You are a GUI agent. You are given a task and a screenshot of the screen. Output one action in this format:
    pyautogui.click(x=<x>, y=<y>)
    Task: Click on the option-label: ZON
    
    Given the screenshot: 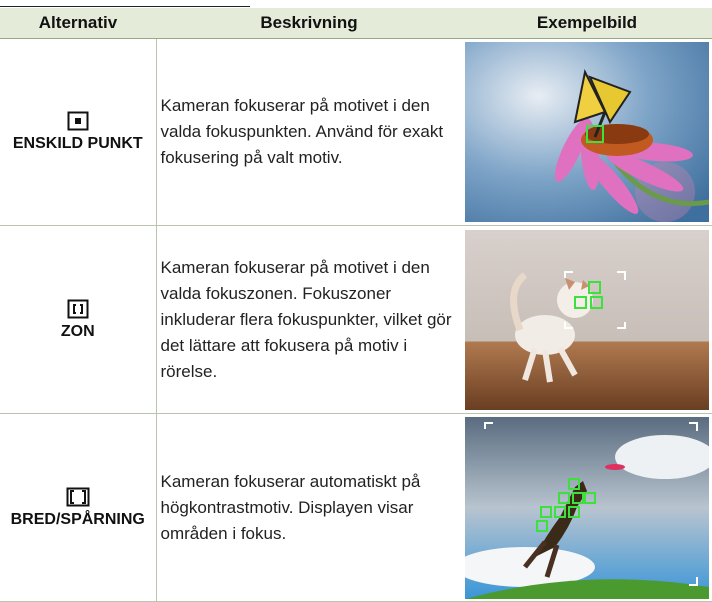 What is the action you would take?
    pyautogui.click(x=77, y=331)
    